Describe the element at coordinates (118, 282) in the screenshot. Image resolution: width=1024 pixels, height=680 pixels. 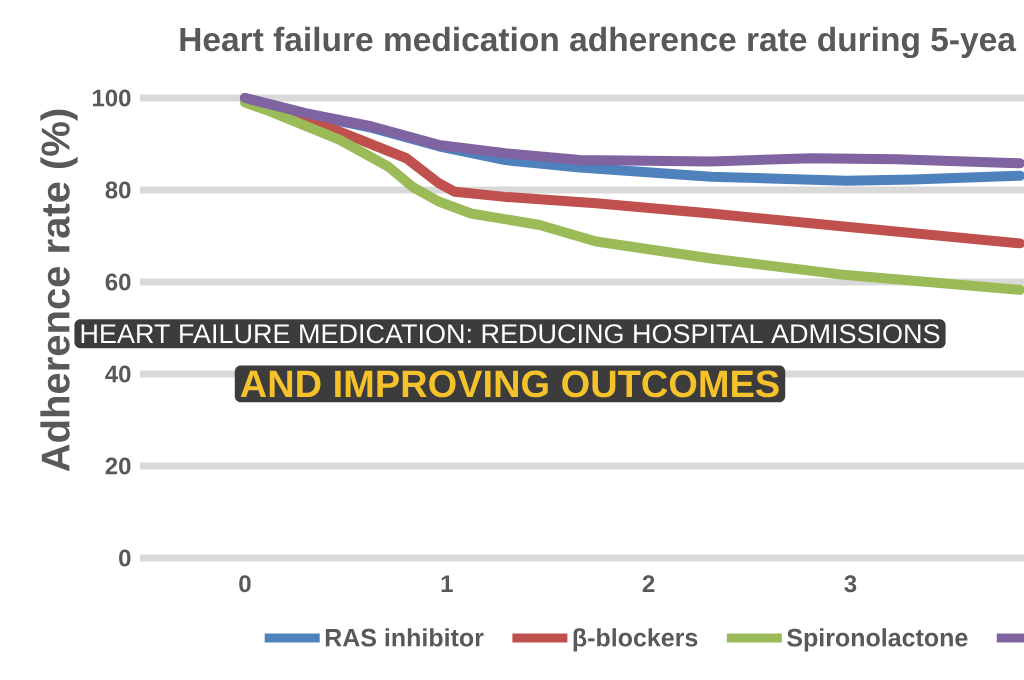
I see `y-tick-label: 60` at that location.